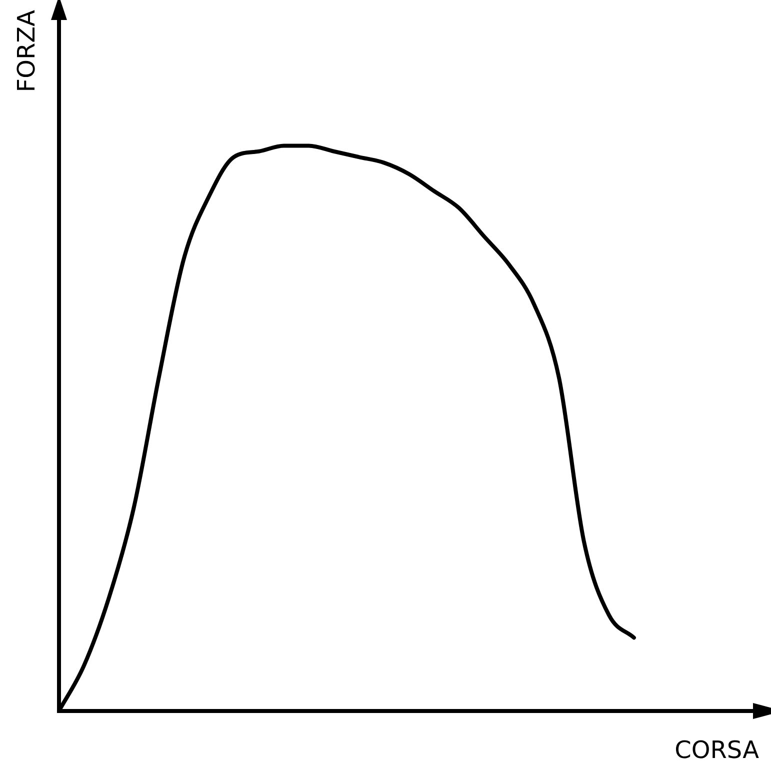 The image size is (771, 772). What do you see at coordinates (717, 750) in the screenshot?
I see `x-axis-title: CORSA` at bounding box center [717, 750].